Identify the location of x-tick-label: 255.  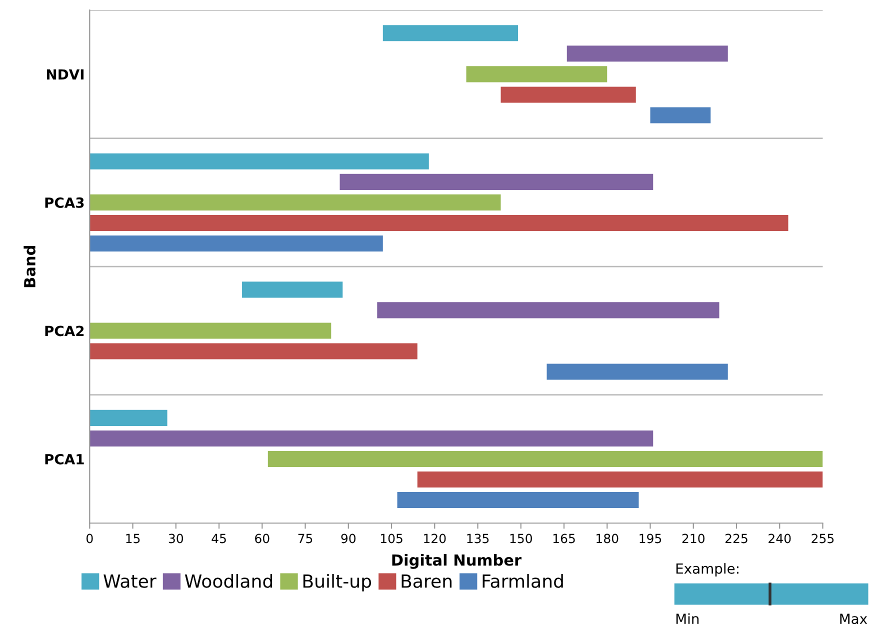
(823, 539).